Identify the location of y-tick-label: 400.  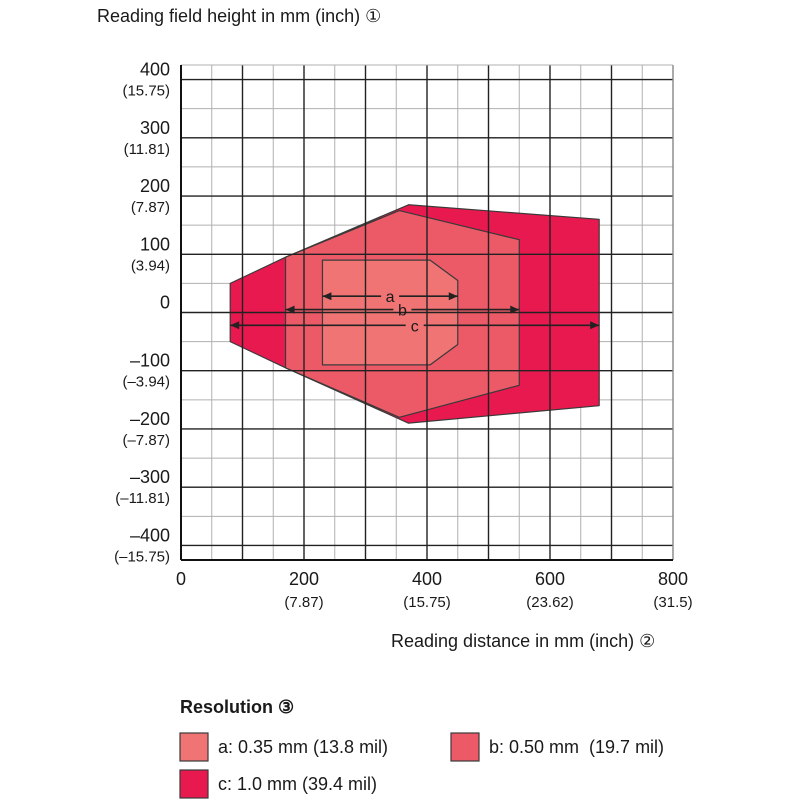
(155, 70).